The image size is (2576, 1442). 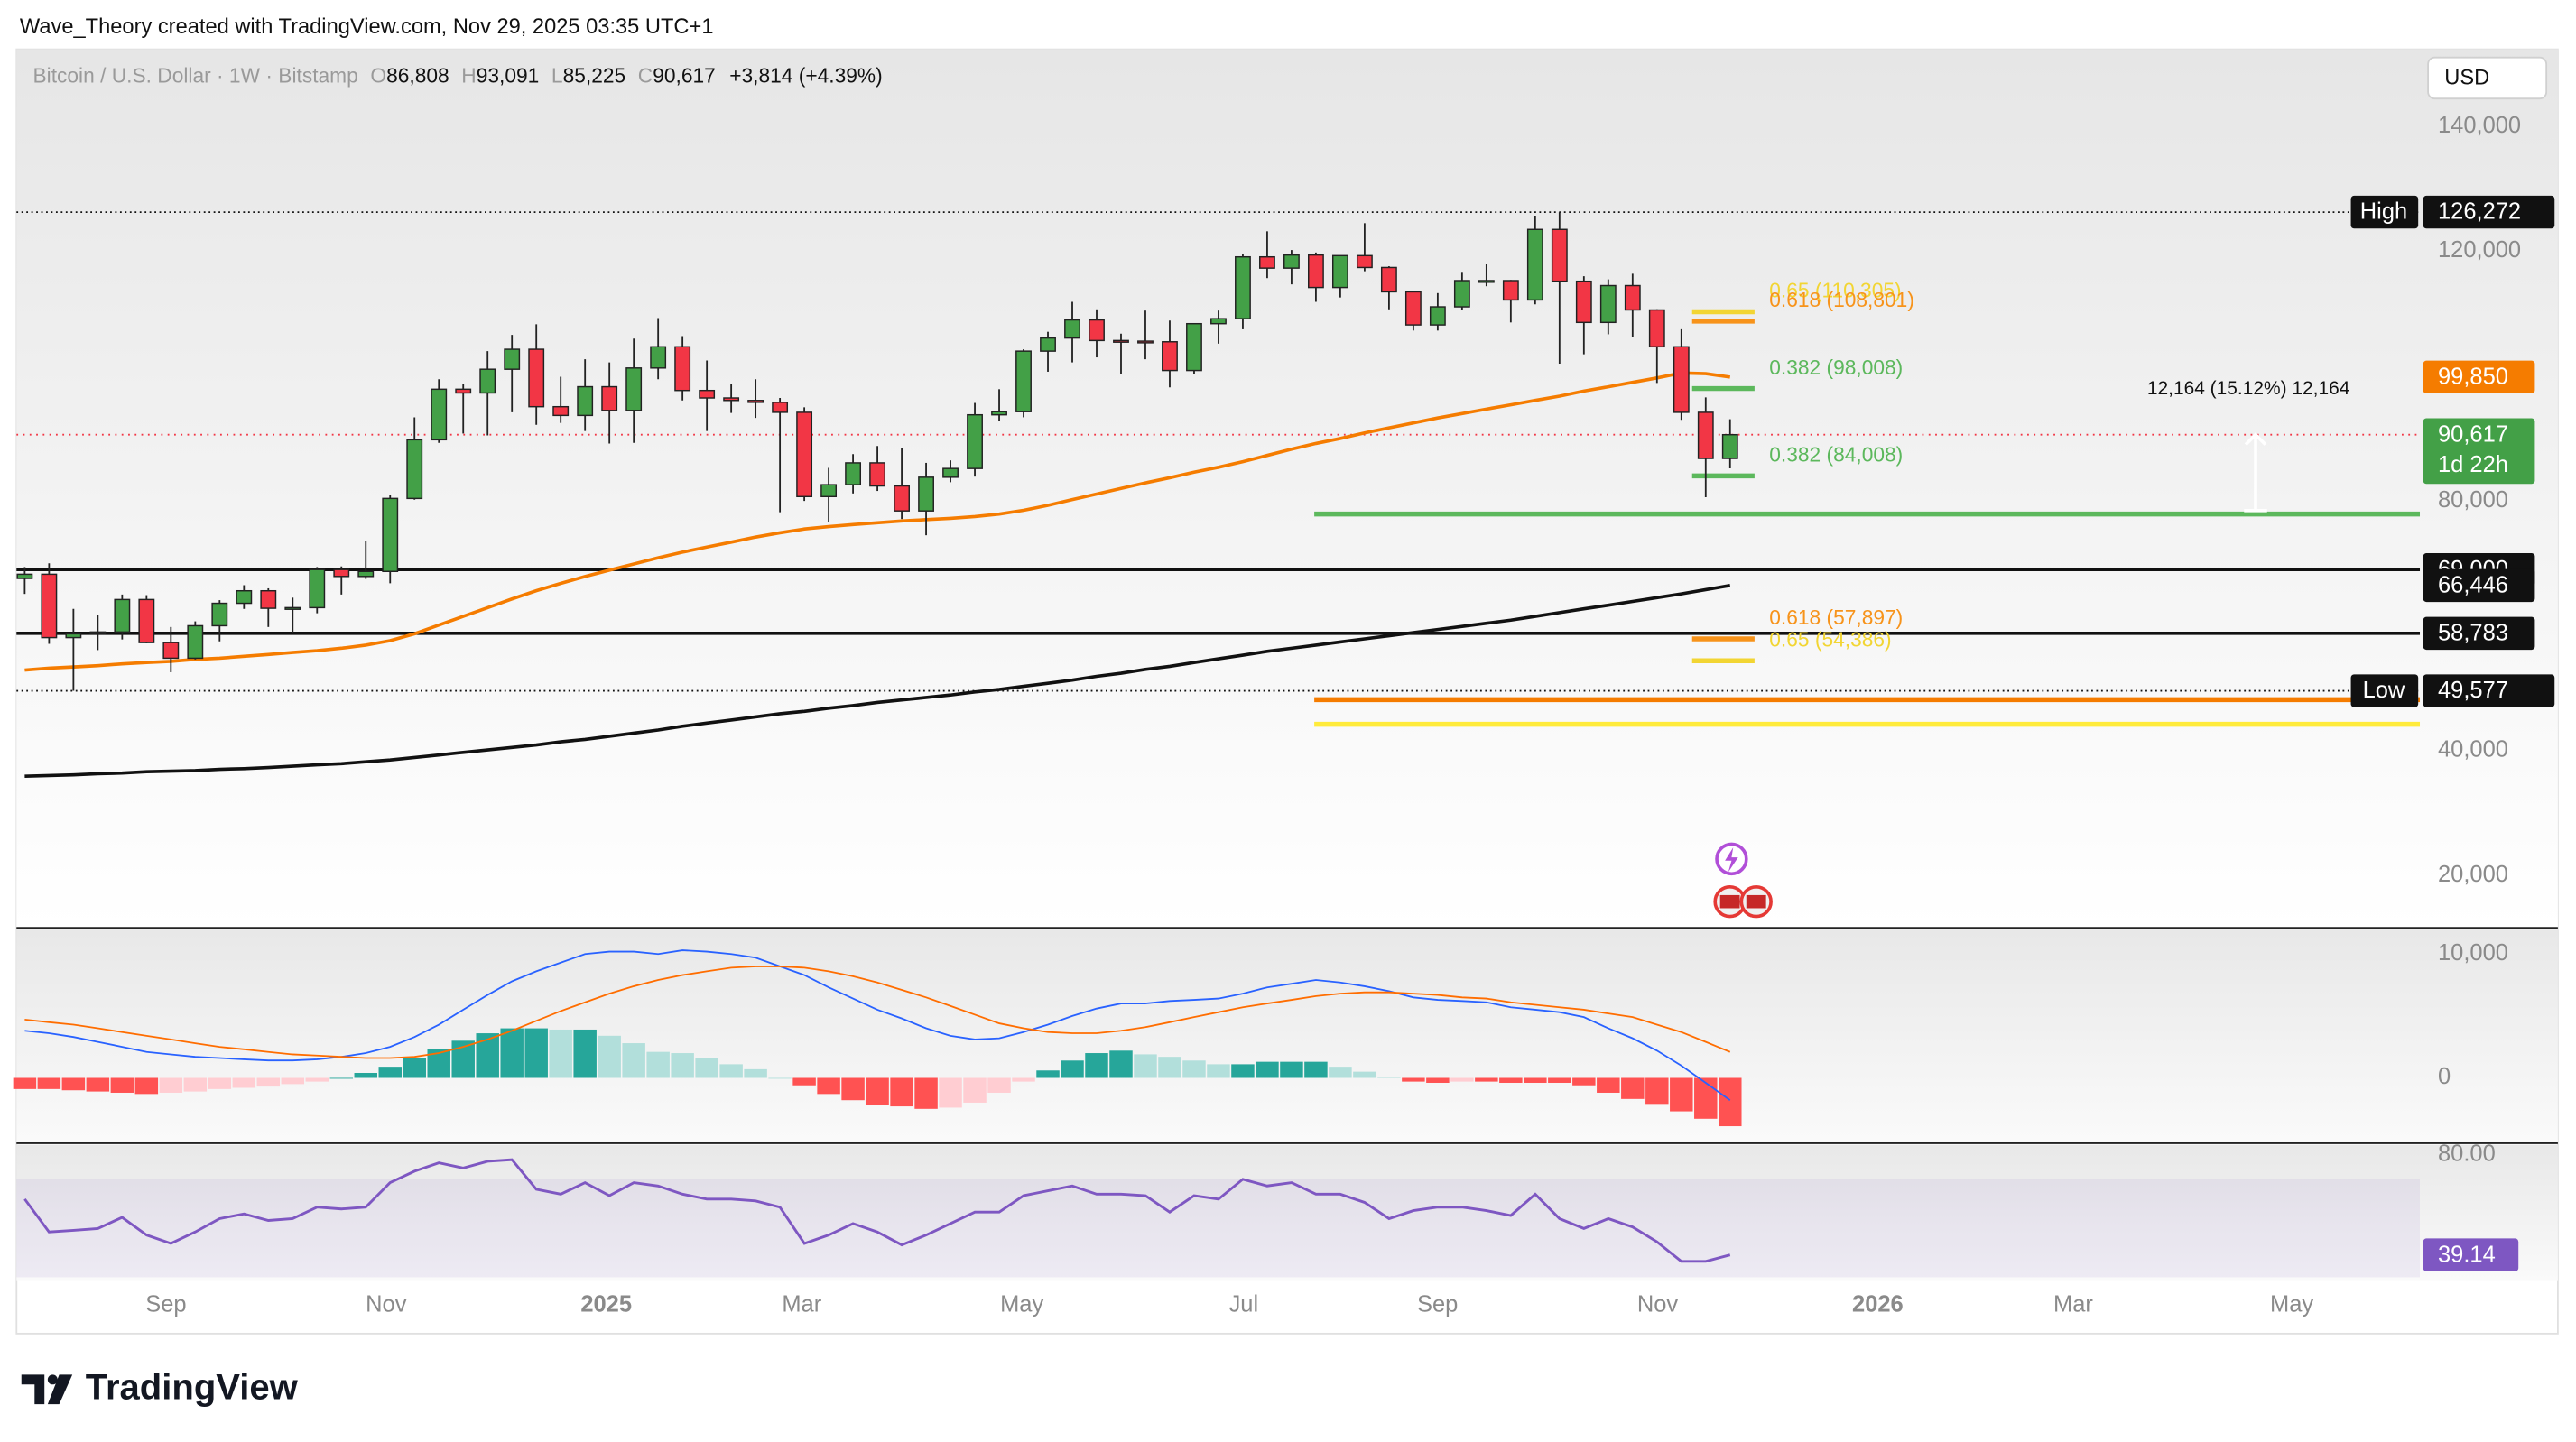 I want to click on measure-head, so click(x=2255, y=439).